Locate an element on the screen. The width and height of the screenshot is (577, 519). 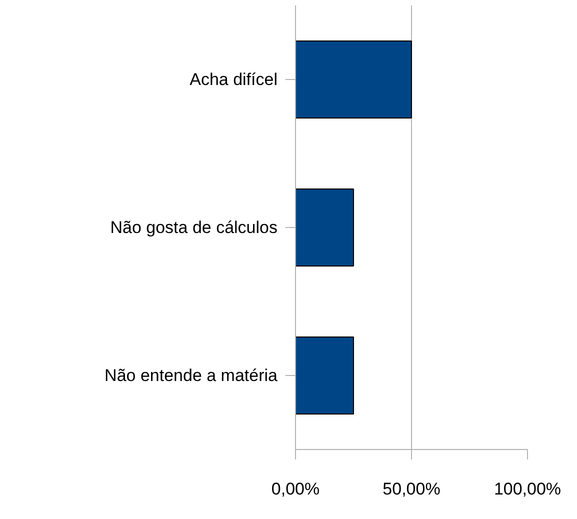
x-tick-label: 100,00% is located at coordinates (528, 489).